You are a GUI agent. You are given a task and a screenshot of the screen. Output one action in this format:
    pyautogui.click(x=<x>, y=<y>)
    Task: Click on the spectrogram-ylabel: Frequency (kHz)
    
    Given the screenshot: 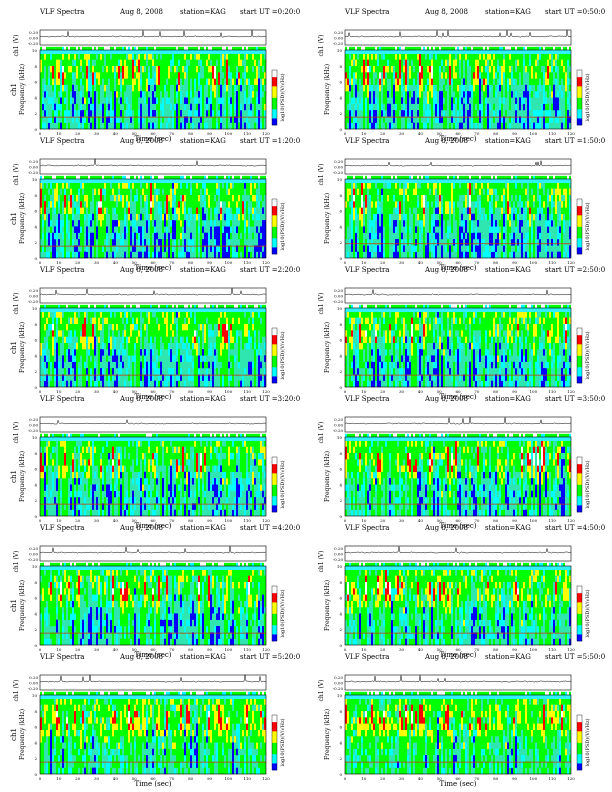 What is the action you would take?
    pyautogui.click(x=327, y=89)
    